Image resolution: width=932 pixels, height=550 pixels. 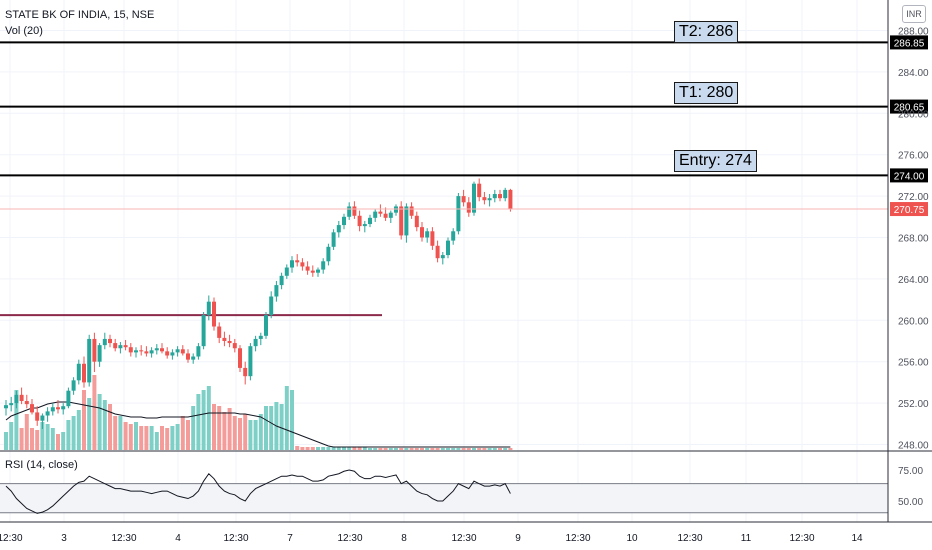 What do you see at coordinates (706, 32) in the screenshot?
I see `target-2-label: T2: 286` at bounding box center [706, 32].